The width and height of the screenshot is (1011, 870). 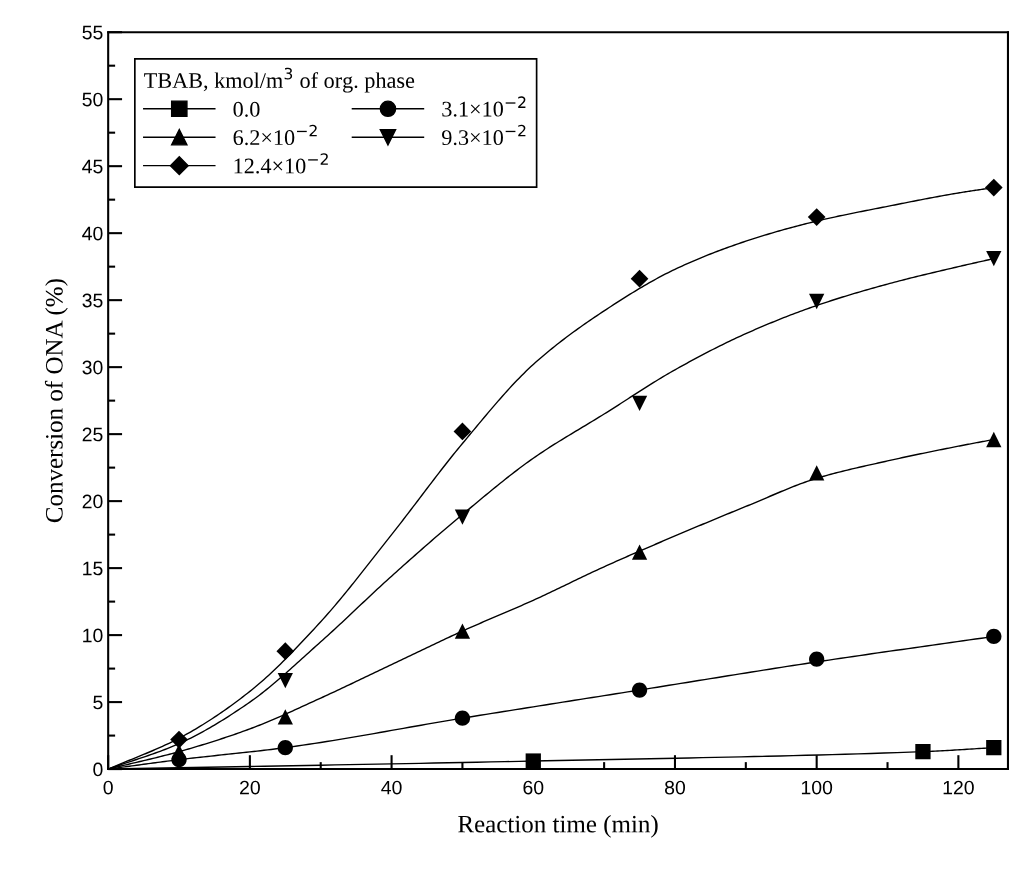 I want to click on y-tick-label: 50, so click(x=92, y=99).